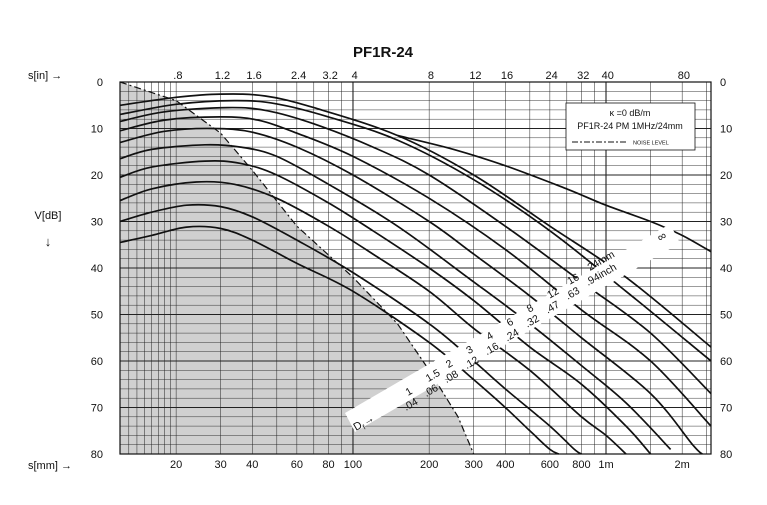  I want to click on x-tick-label-bottom: 800, so click(581, 465).